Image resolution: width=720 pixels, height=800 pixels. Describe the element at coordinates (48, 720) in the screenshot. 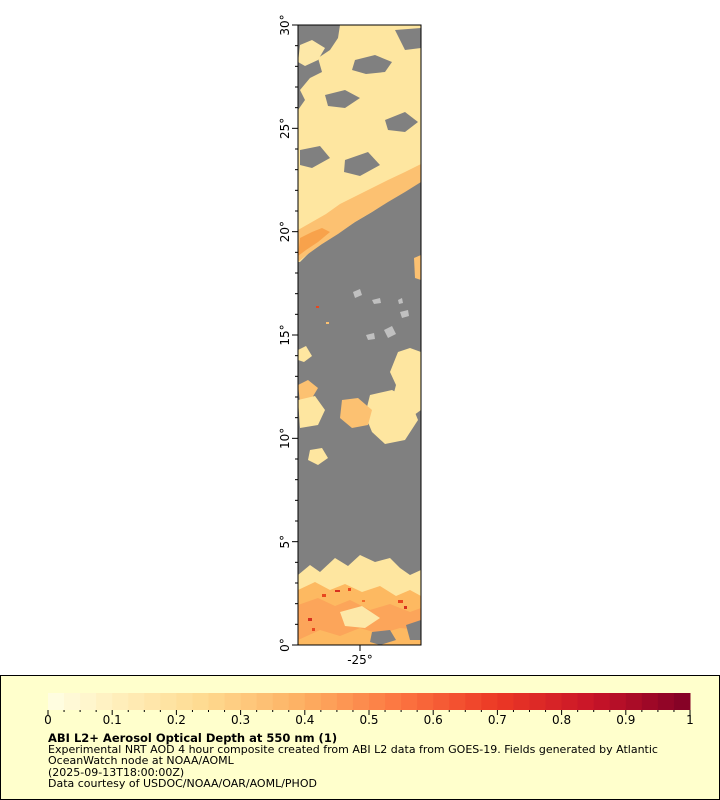

I see `colorbar-tick-label: 0` at that location.